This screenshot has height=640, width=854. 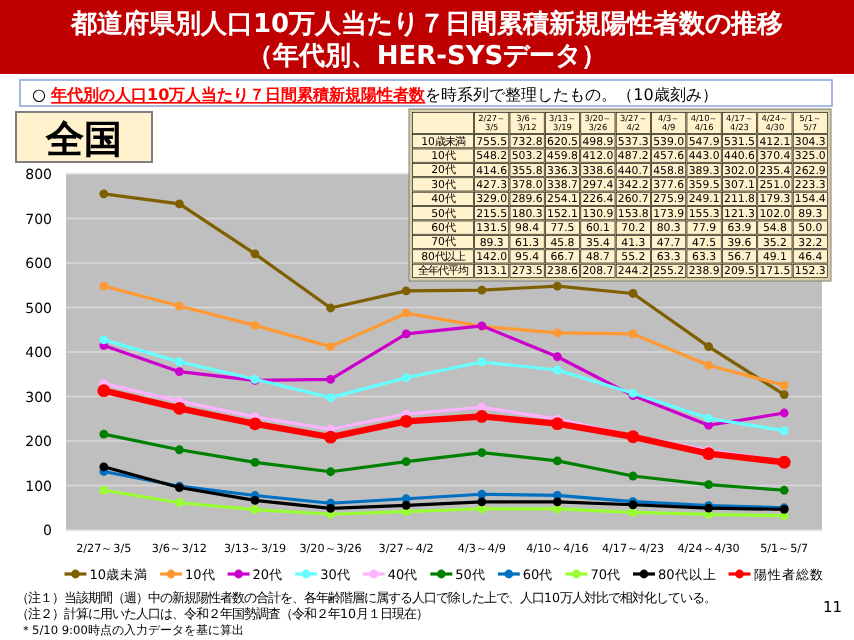 What do you see at coordinates (427, 57) in the screenshot?
I see `chart-subtitle: （年代別、HER-SYSデータ）` at bounding box center [427, 57].